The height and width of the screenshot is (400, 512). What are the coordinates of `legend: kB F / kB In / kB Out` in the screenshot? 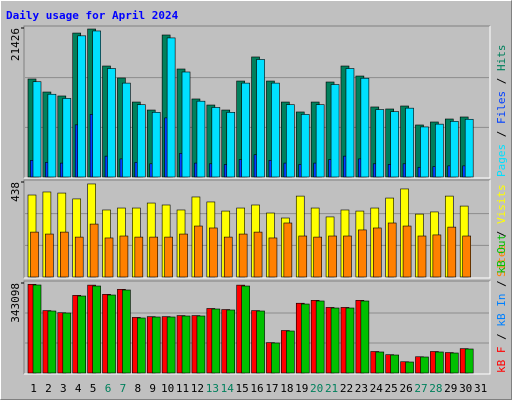 It's located at (501, 303).